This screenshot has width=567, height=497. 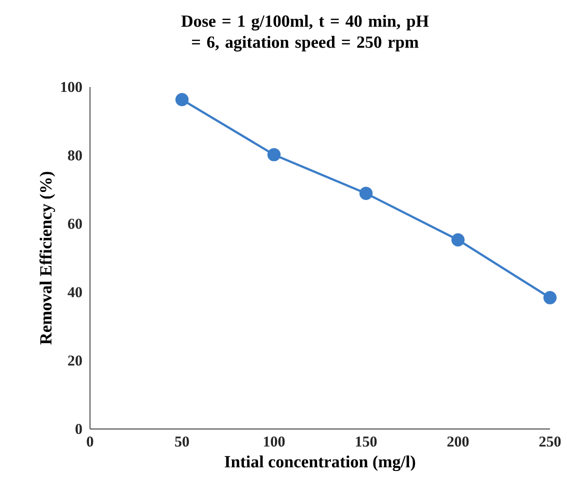 I want to click on y-tick-label: 60, so click(x=75, y=223).